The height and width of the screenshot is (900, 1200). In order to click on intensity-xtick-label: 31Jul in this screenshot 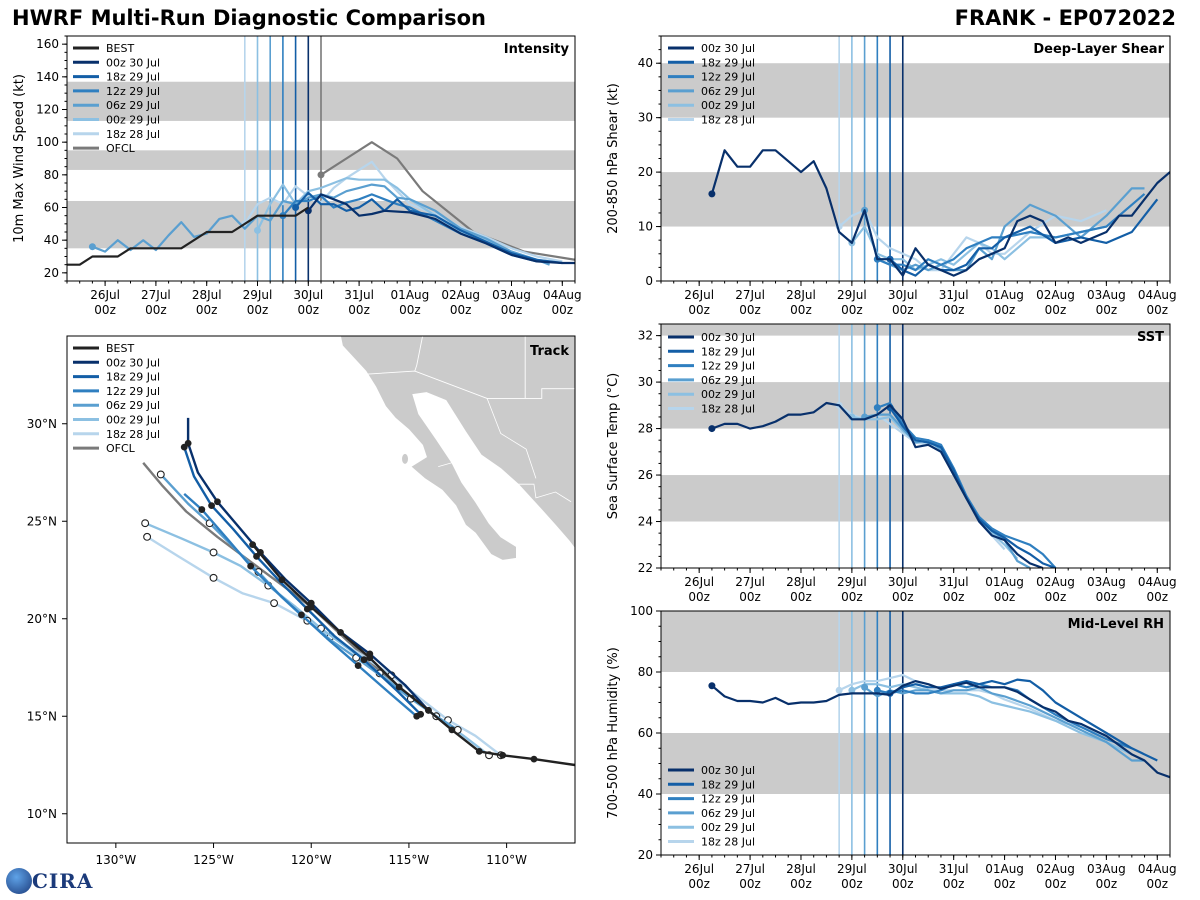, I will do `click(359, 295)`.